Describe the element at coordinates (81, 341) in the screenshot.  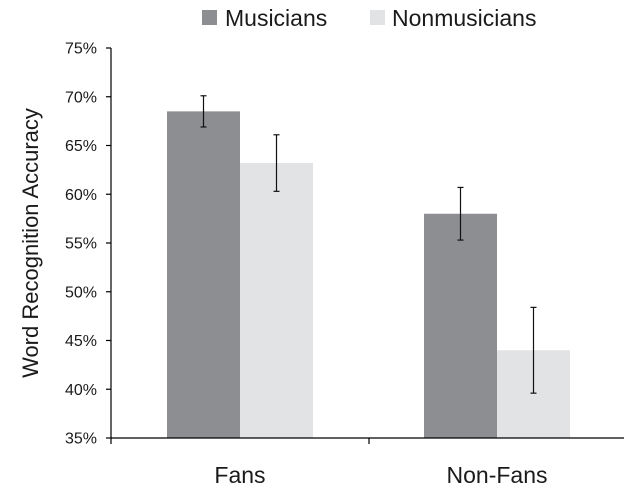
I see `y-tick-label: 45%` at that location.